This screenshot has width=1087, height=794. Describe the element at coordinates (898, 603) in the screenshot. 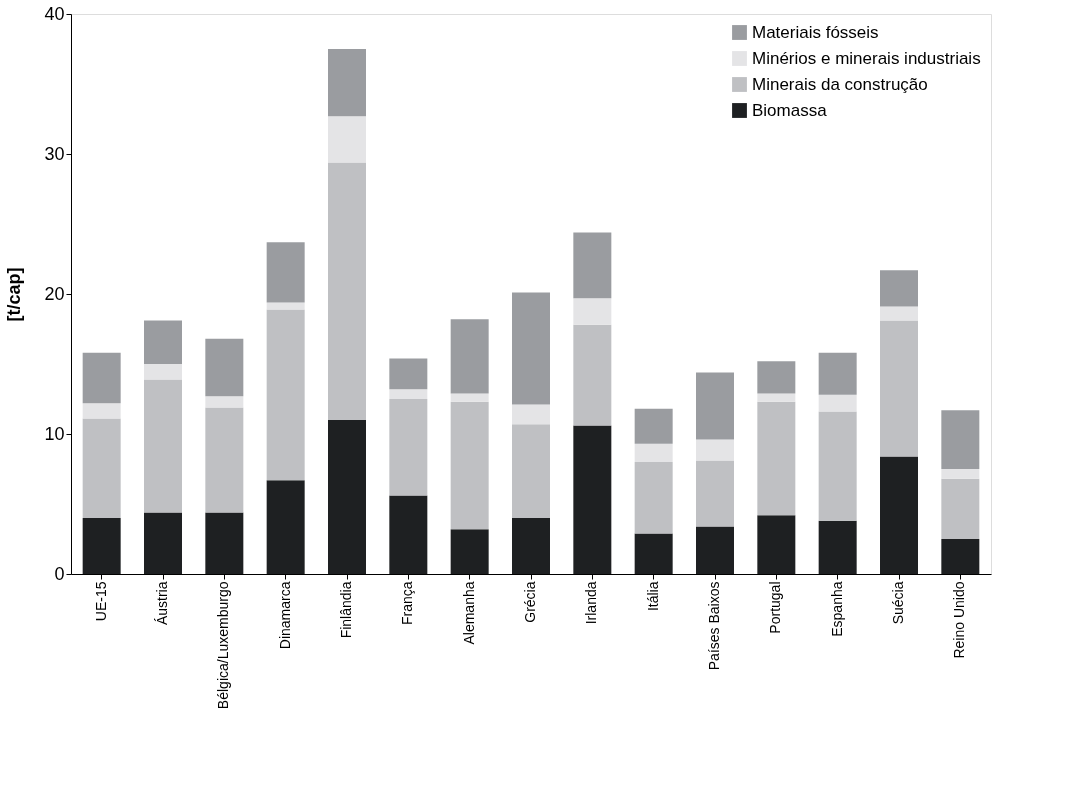

I see `x-tick-label: Suécia` at that location.